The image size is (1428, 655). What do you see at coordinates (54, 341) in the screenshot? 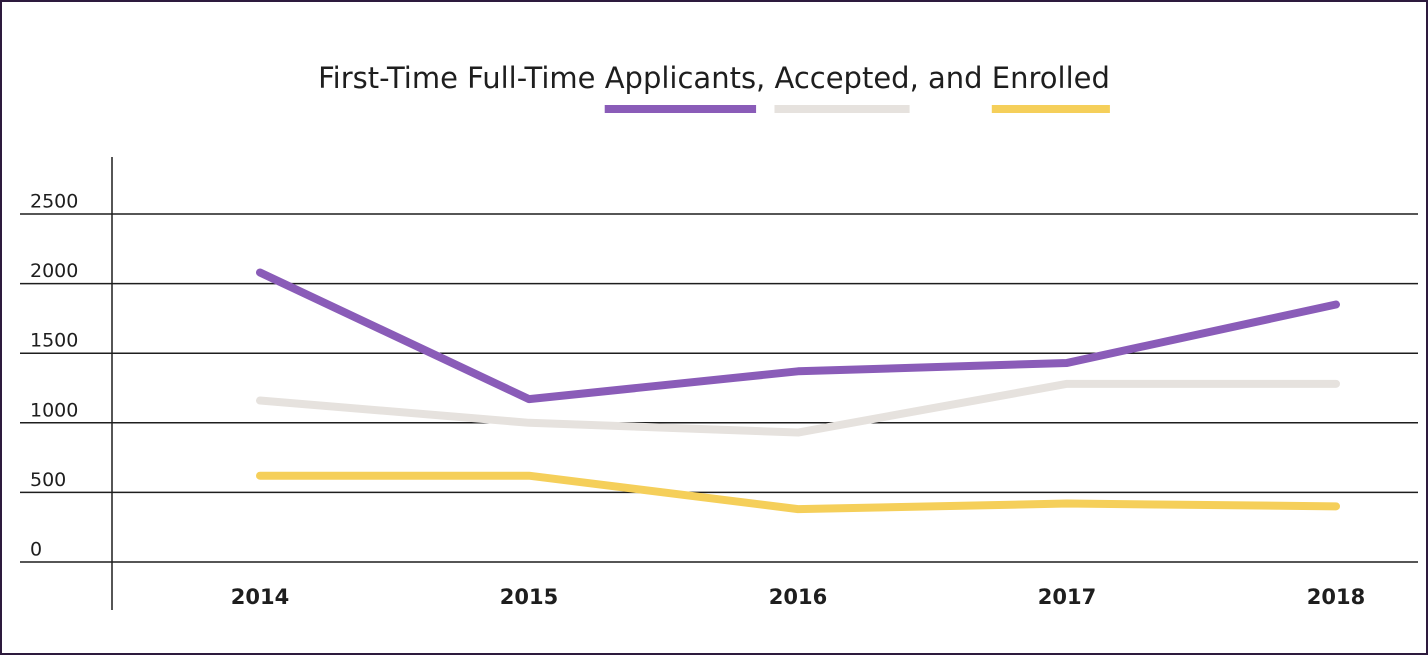
I see `y-tick-label: 1500` at bounding box center [54, 341].